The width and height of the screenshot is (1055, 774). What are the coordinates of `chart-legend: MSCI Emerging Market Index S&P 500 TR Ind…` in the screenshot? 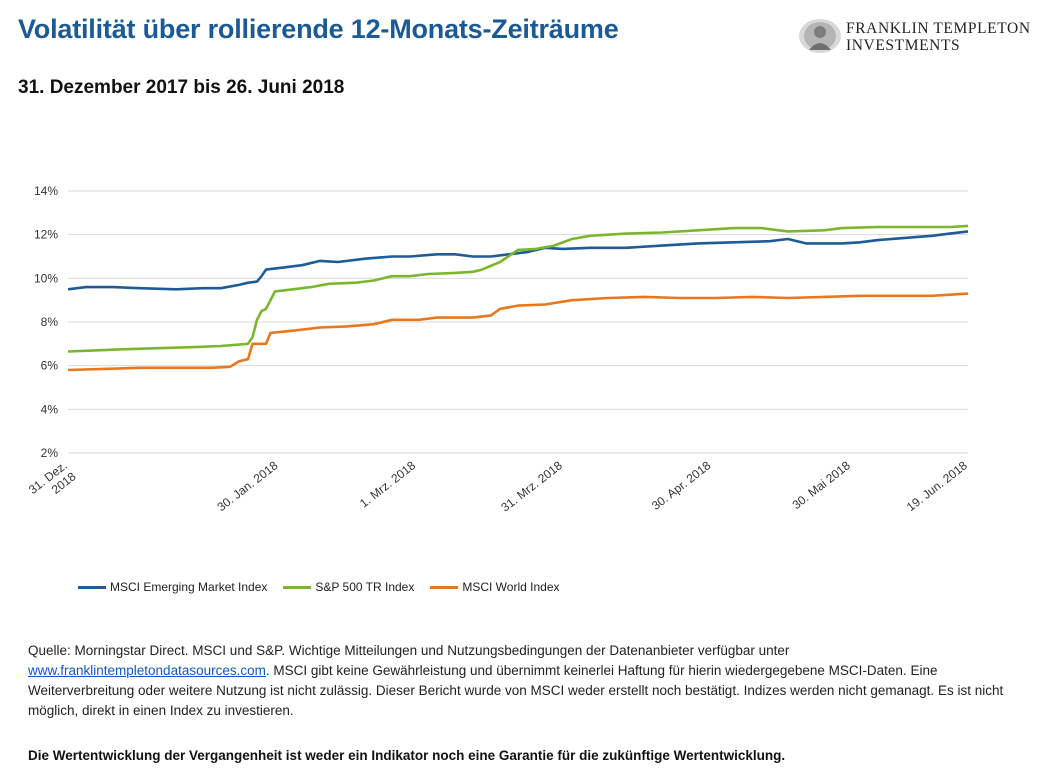 It's located at (319, 587).